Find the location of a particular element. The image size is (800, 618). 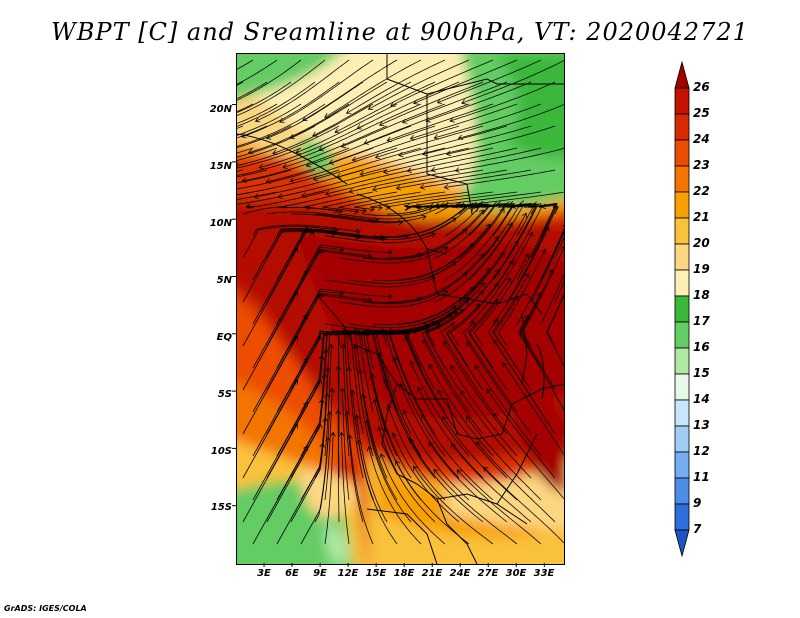

lon-label-3e: 3E is located at coordinates (264, 573).